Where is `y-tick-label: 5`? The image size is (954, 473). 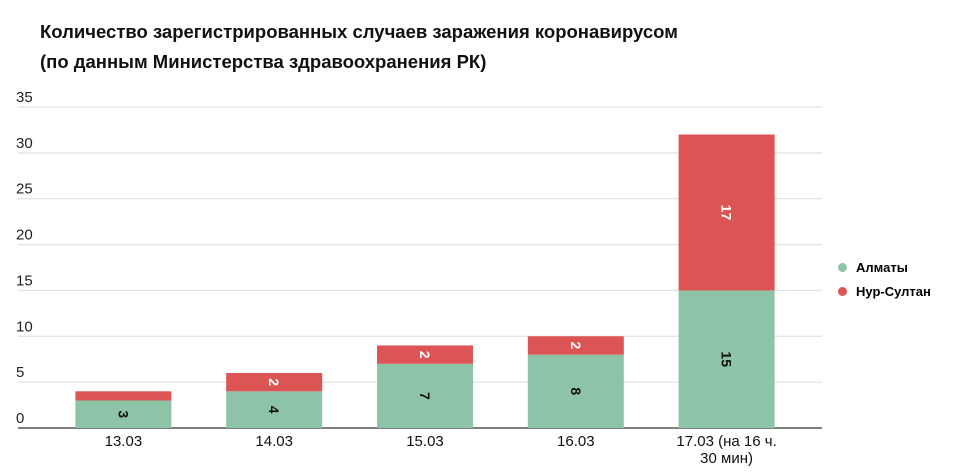 y-tick-label: 5 is located at coordinates (20, 372).